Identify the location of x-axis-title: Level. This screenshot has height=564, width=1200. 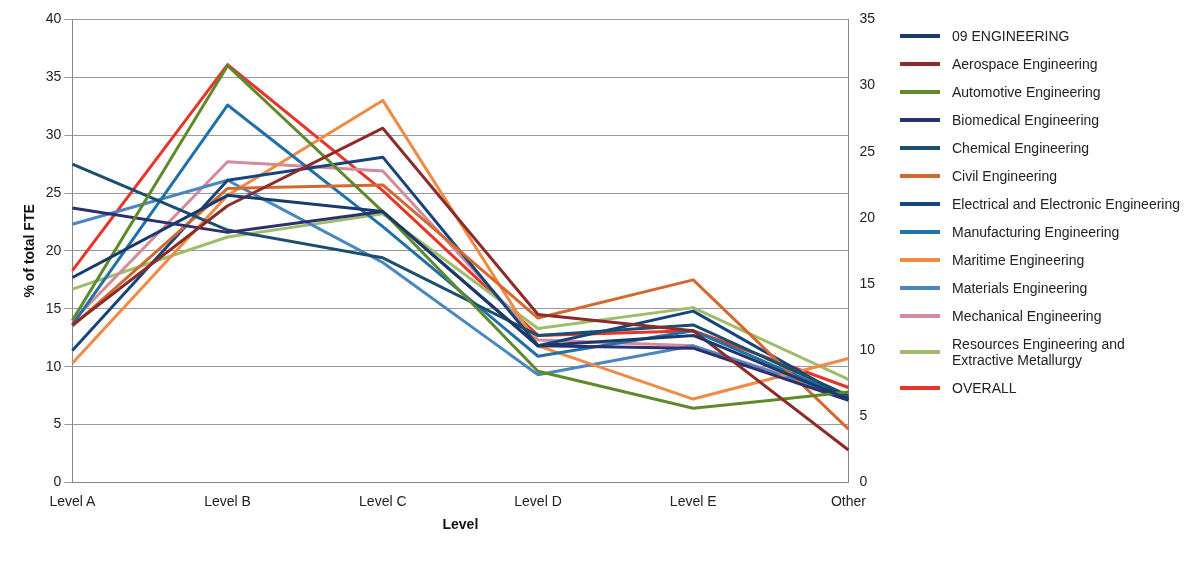
(460, 524).